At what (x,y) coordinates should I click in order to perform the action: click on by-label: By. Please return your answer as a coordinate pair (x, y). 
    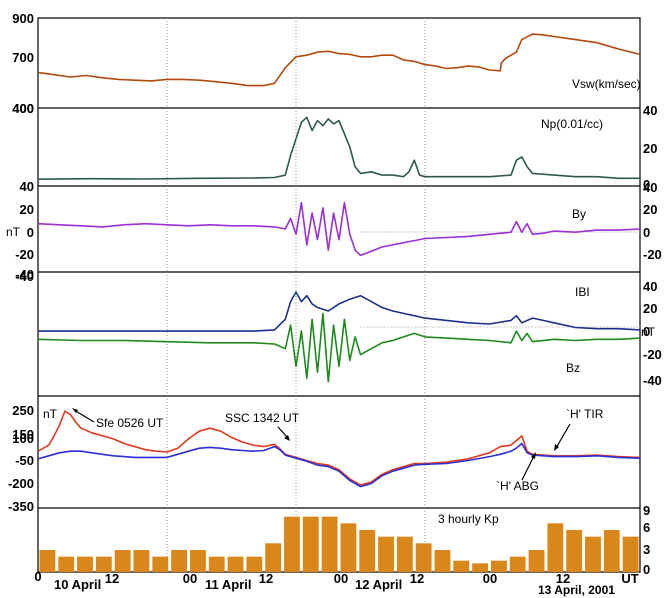
    Looking at the image, I should click on (579, 214).